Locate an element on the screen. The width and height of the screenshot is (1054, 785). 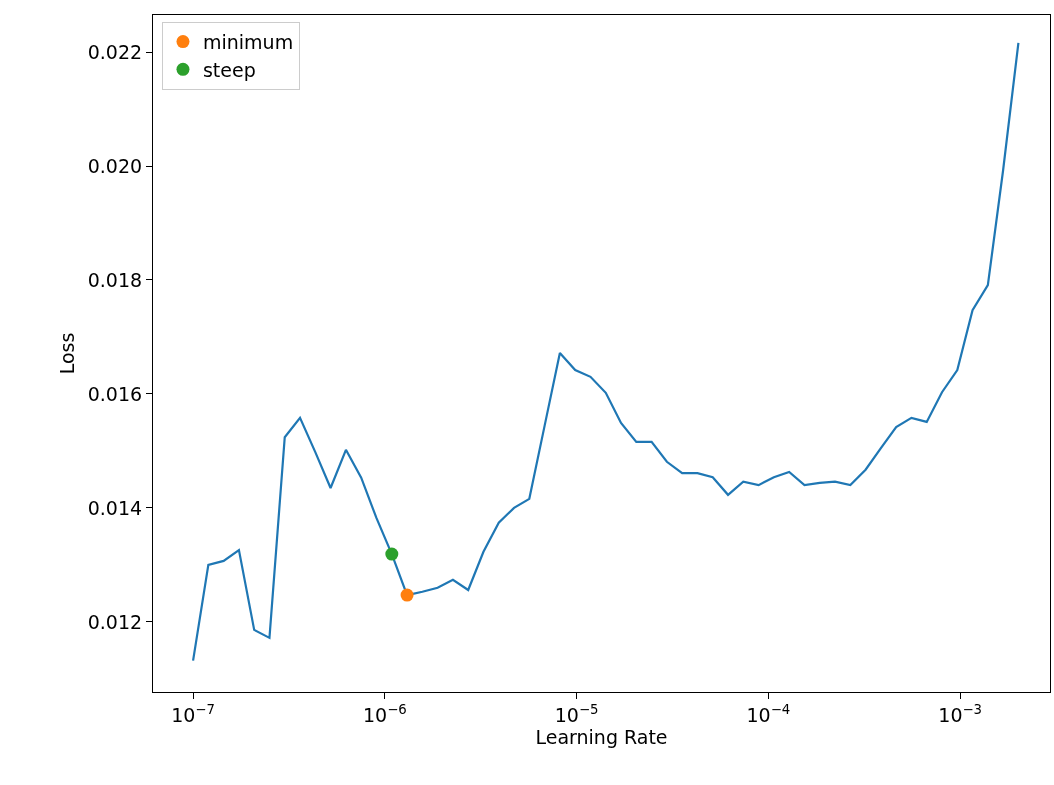
y-tick-label: 0.016 is located at coordinates (115, 393).